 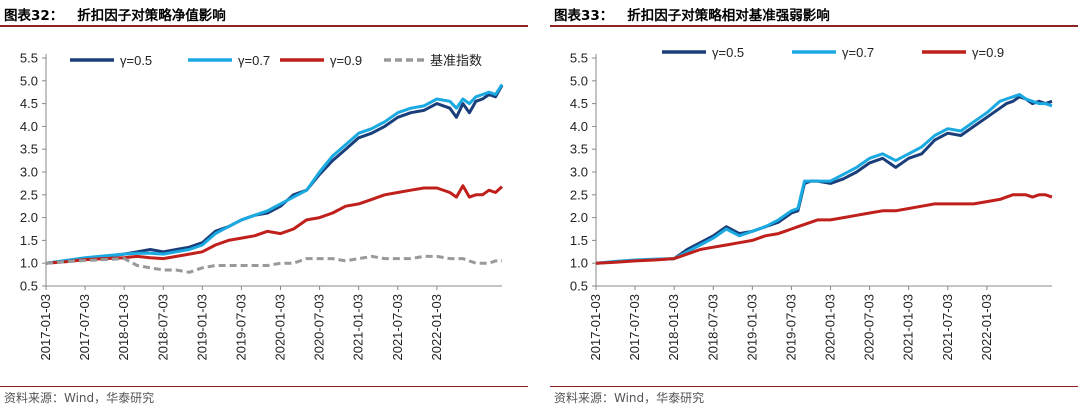 What do you see at coordinates (584, 16) in the screenshot?
I see `chart-title-number: 图表33：` at bounding box center [584, 16].